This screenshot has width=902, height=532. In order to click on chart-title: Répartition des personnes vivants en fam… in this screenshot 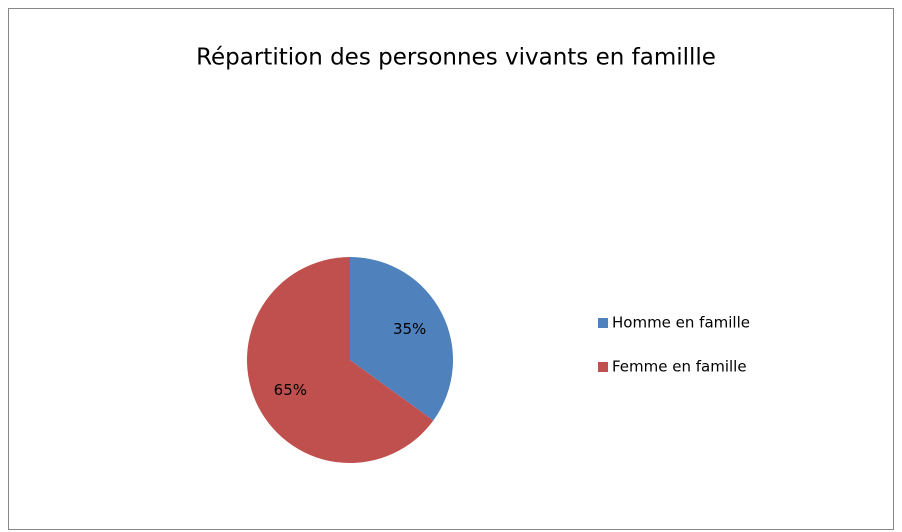, I will do `click(456, 58)`.